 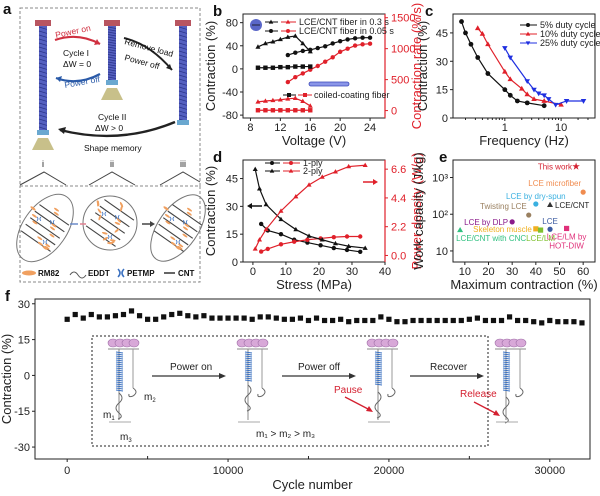 What do you see at coordinates (141, 273) in the screenshot?
I see `legend-petmp: PETMP` at bounding box center [141, 273].